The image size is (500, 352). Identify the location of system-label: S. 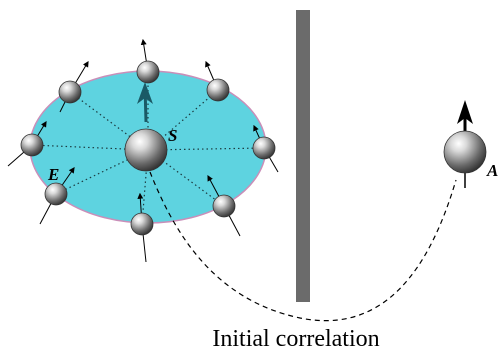
(172, 135).